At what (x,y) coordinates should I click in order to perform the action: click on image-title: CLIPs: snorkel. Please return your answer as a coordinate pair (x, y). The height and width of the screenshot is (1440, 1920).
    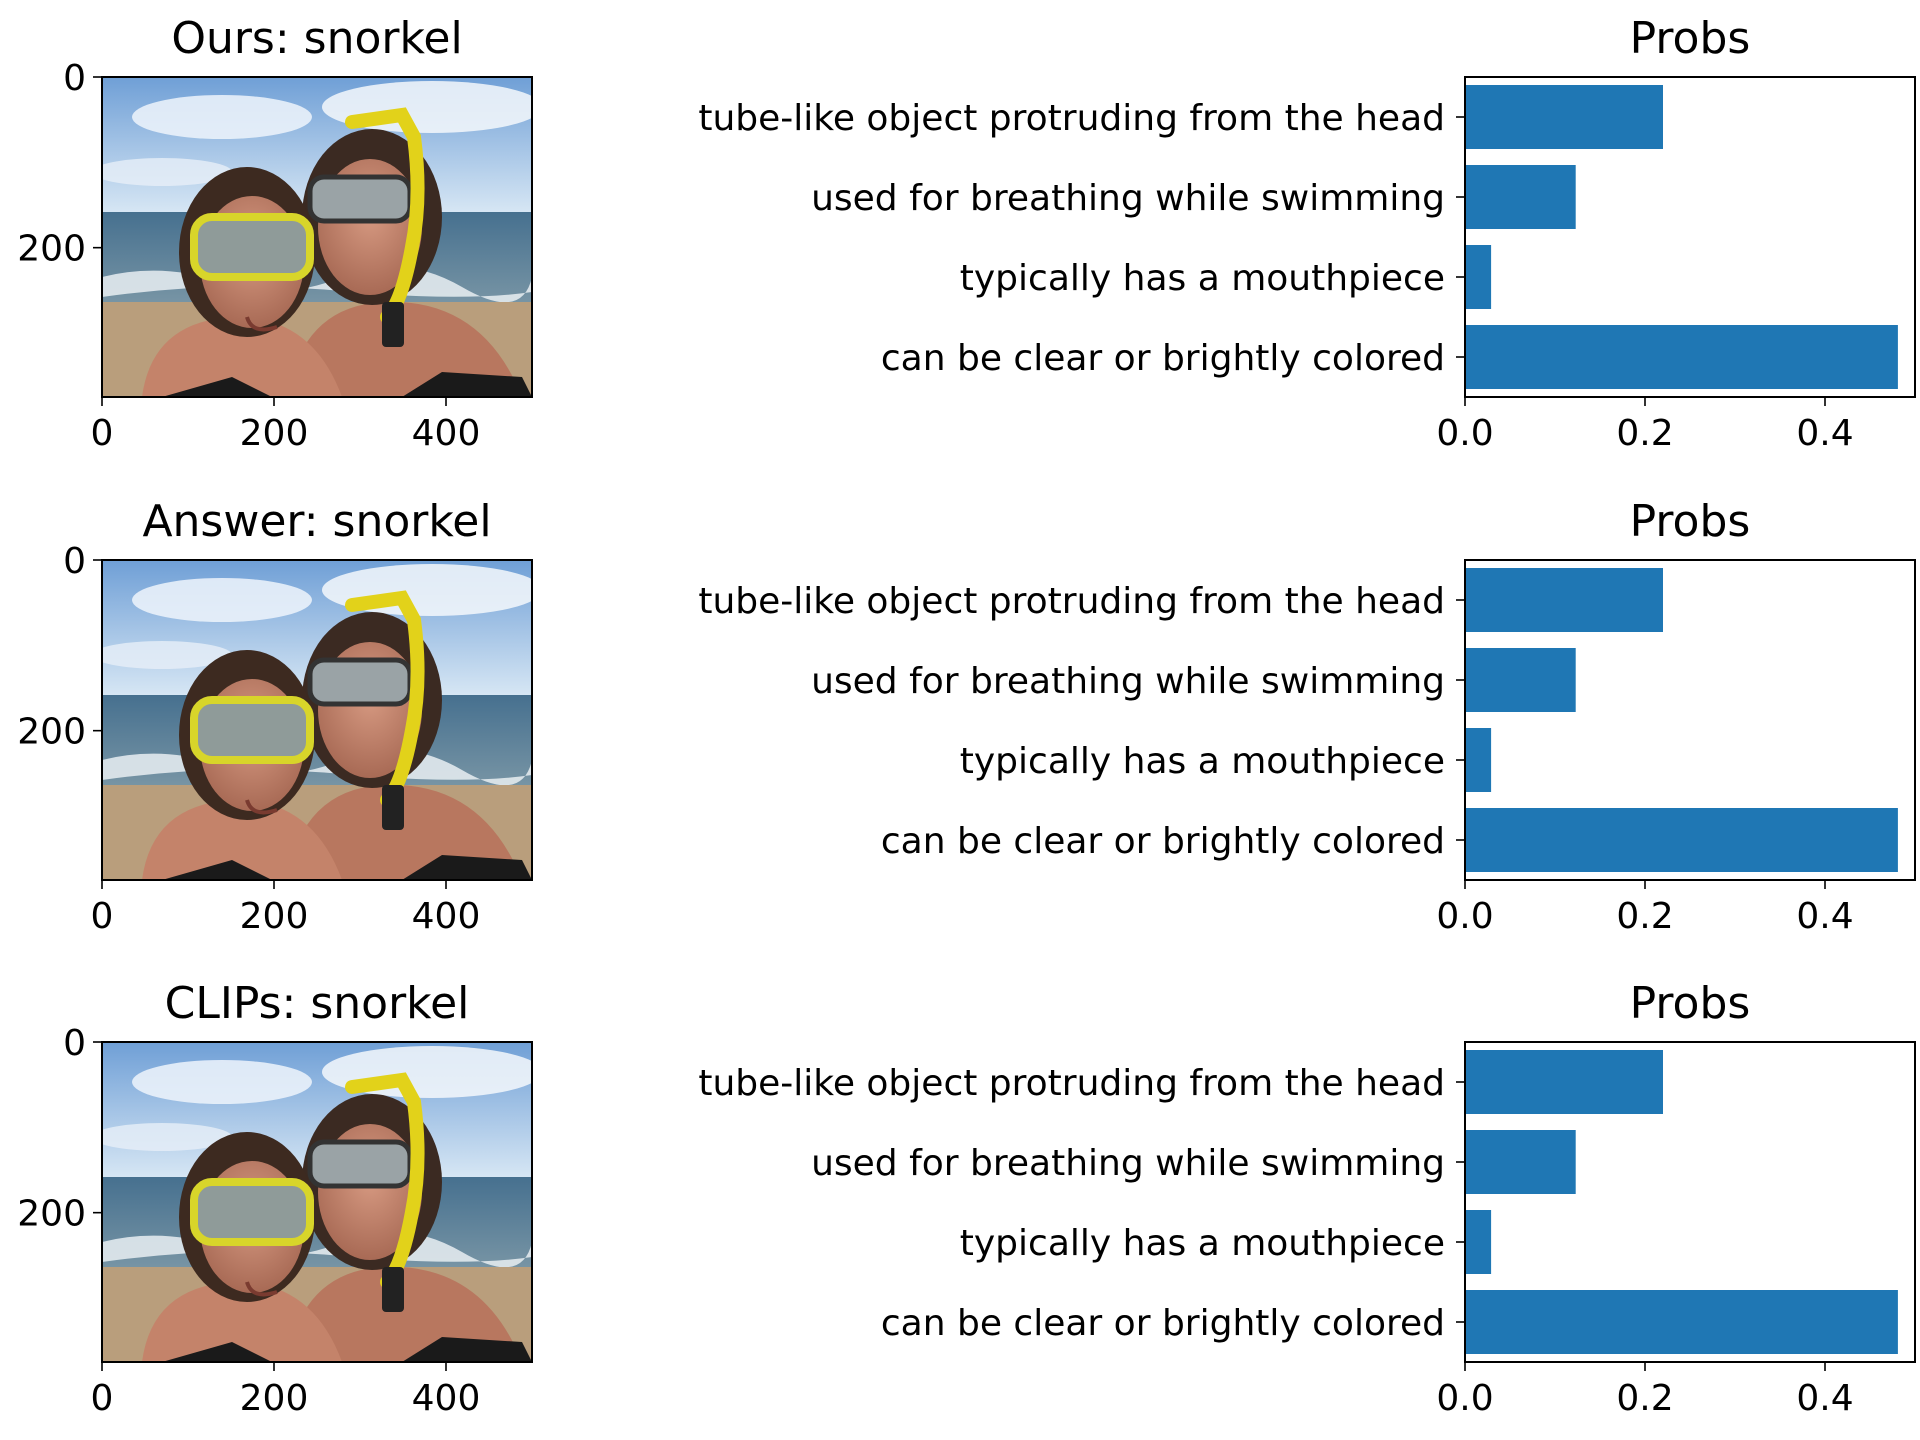
    Looking at the image, I should click on (317, 1003).